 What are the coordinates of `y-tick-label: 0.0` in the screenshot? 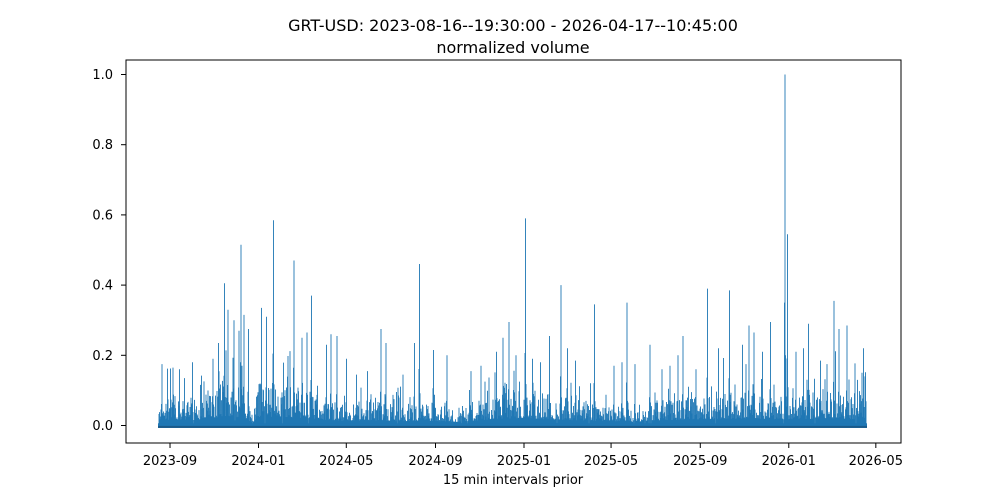 It's located at (102, 426).